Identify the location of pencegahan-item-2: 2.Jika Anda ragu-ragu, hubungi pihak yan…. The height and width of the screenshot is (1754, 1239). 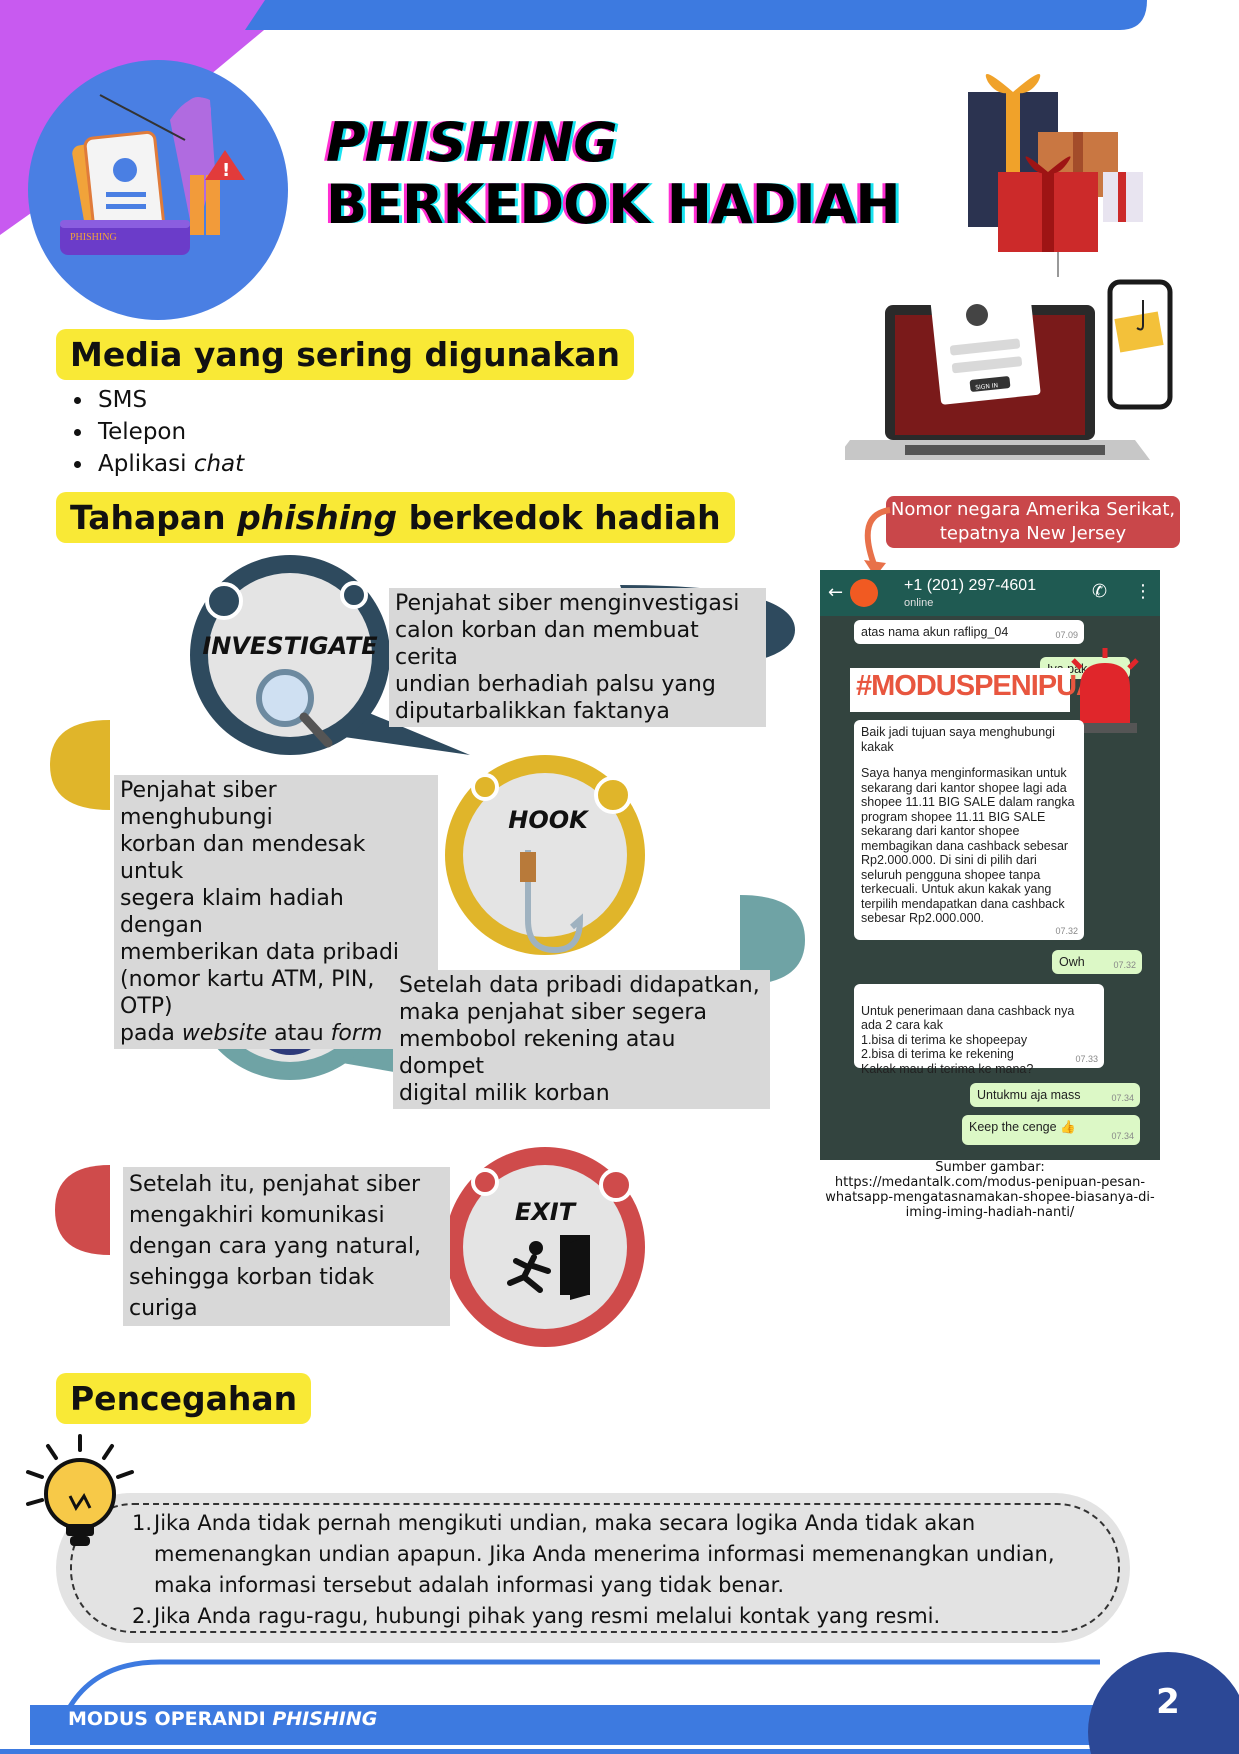
(536, 1616).